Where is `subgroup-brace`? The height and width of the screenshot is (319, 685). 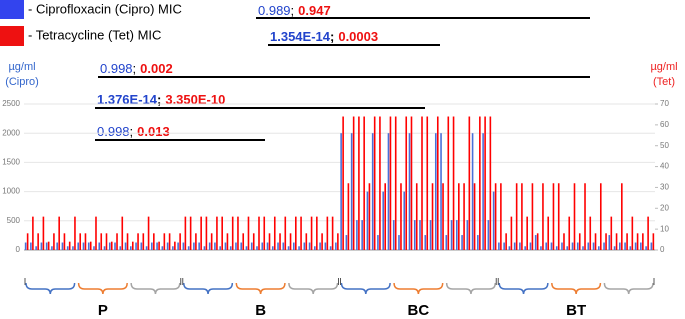 subgroup-brace is located at coordinates (208, 288).